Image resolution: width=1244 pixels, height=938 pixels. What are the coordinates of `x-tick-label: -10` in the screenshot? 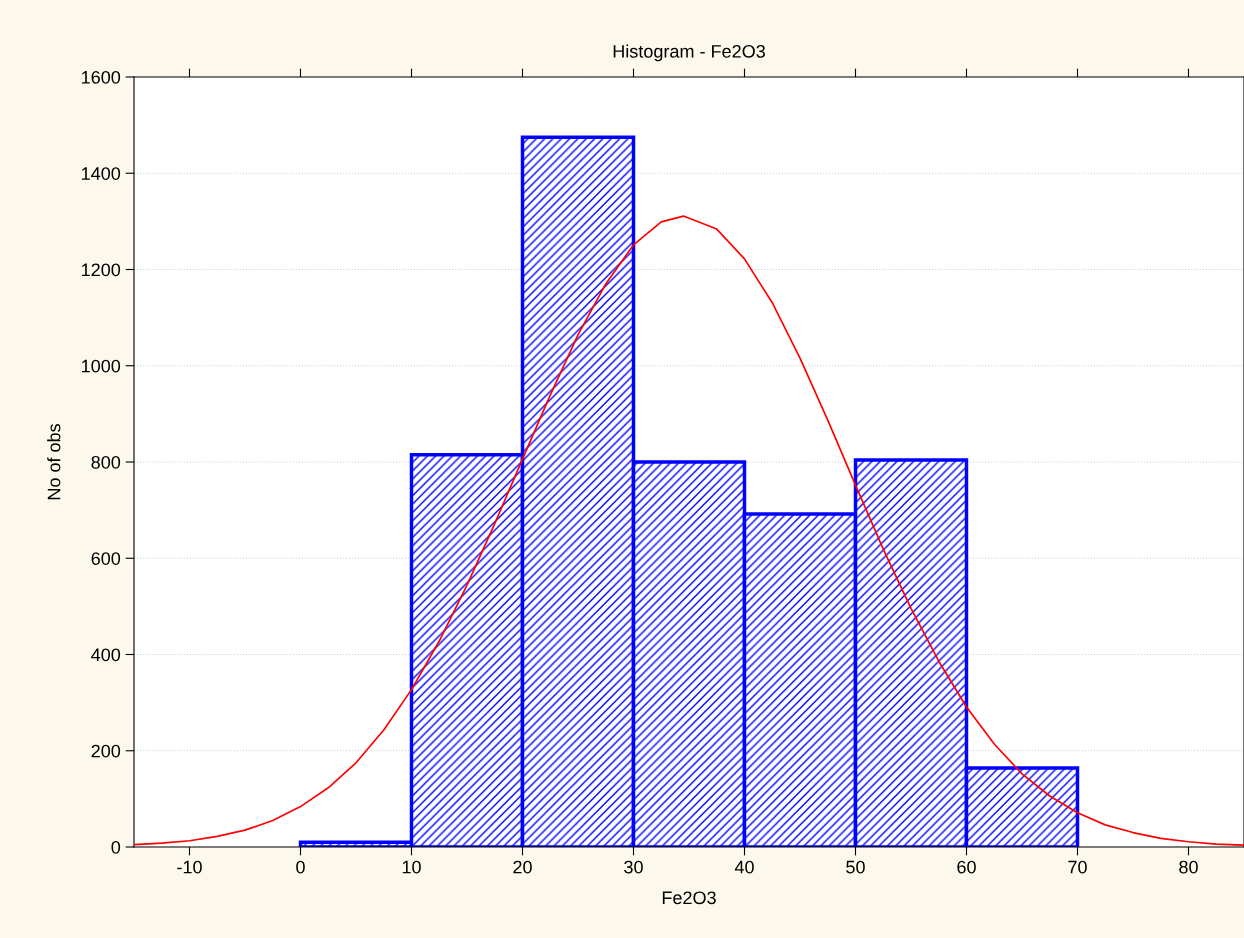 It's located at (189, 867).